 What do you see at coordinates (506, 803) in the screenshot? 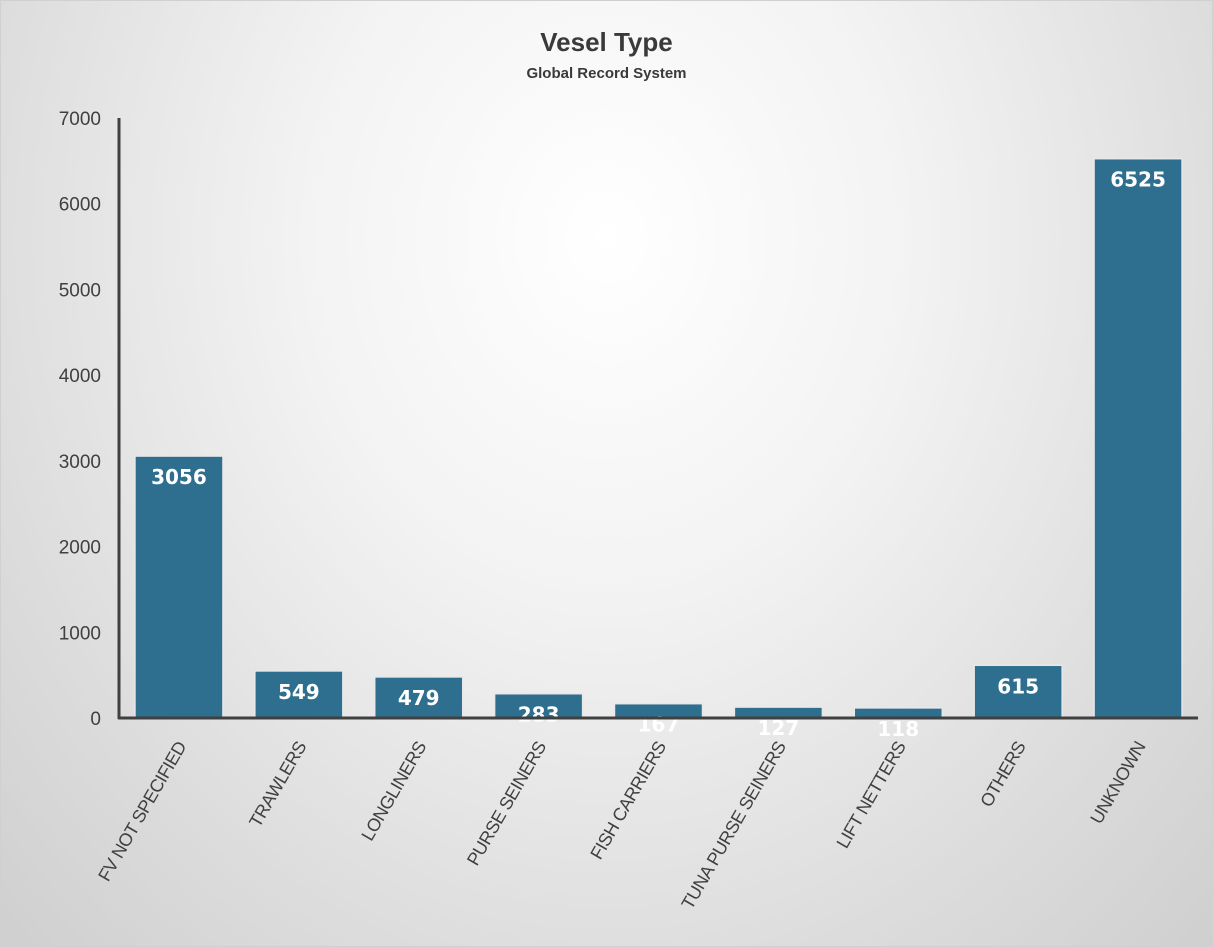
I see `x-tick-label: PURSE SEINERS` at bounding box center [506, 803].